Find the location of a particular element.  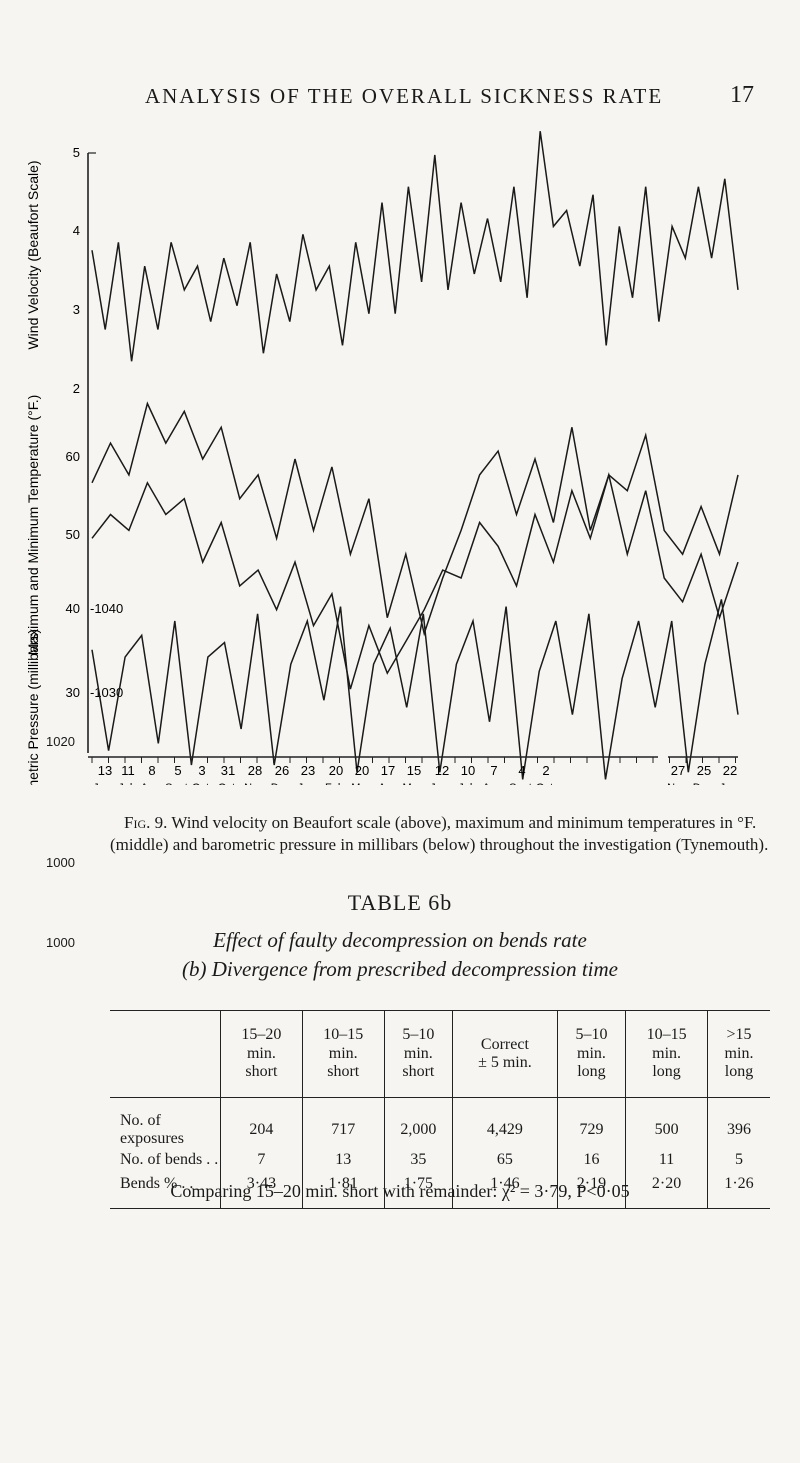

day-label: 5 is located at coordinates (177, 770).